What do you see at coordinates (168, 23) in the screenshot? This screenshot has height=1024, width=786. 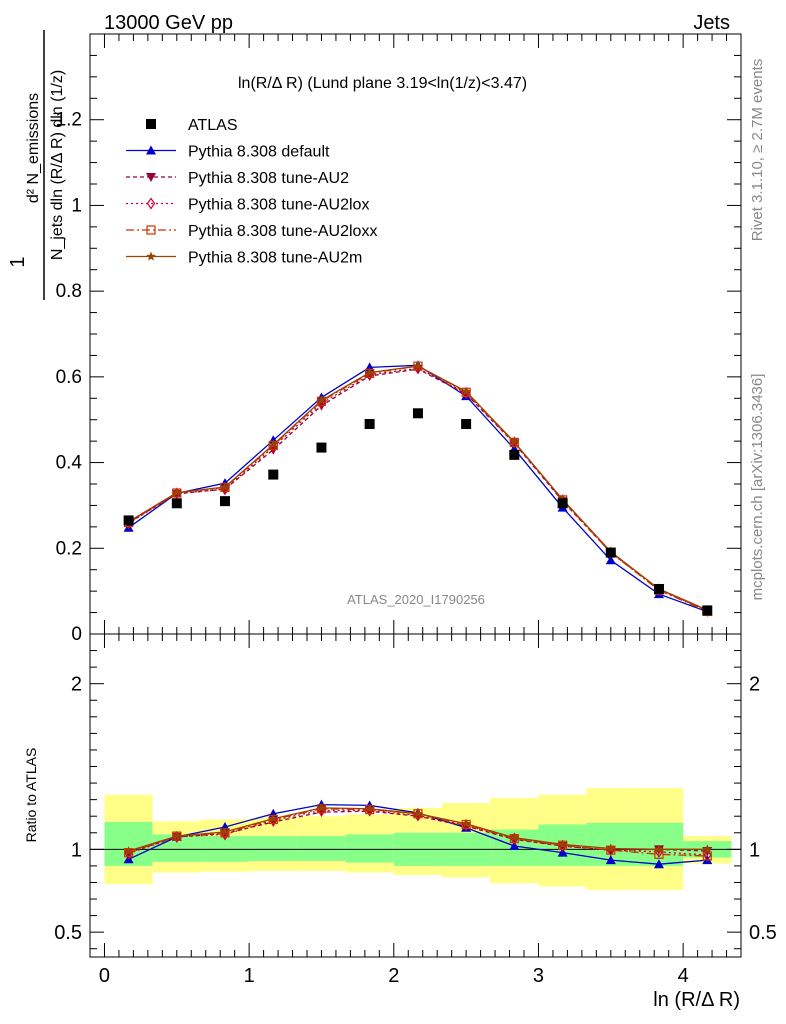 I see `header-left-label: 13000 GeV pp` at bounding box center [168, 23].